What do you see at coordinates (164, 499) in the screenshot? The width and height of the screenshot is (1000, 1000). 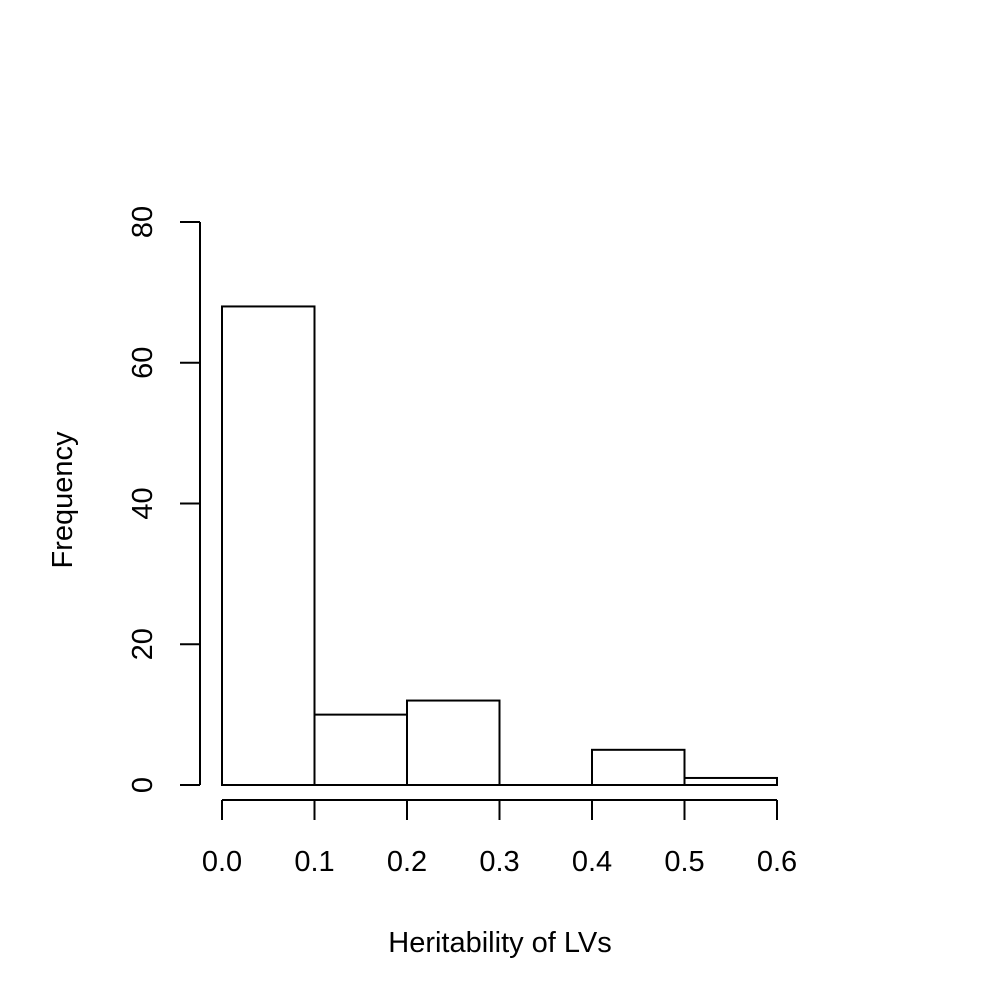 I see `y-axis: 0 20 40 60 80` at bounding box center [164, 499].